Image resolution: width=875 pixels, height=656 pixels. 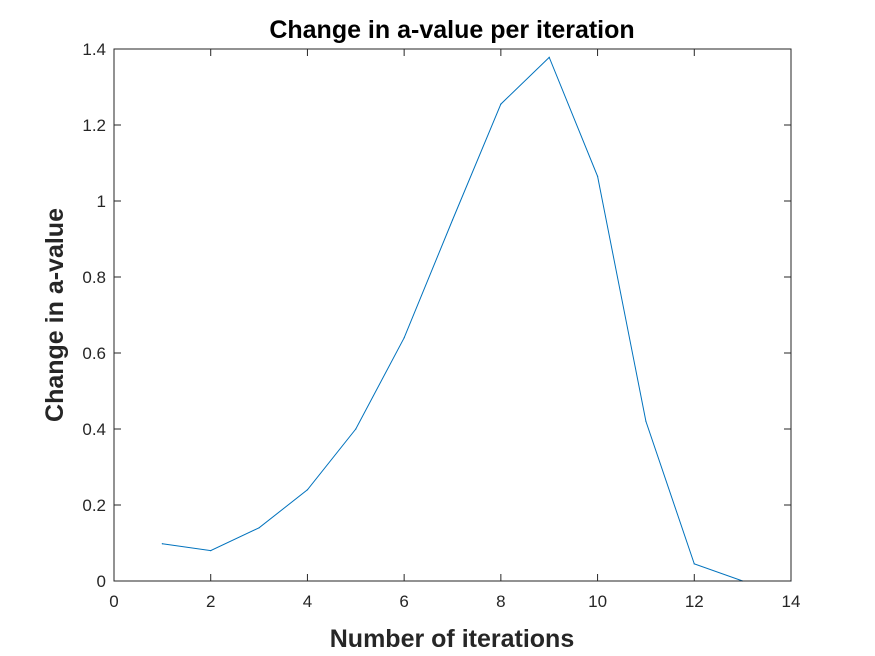 I want to click on x-tick-label: 0, so click(x=113, y=601).